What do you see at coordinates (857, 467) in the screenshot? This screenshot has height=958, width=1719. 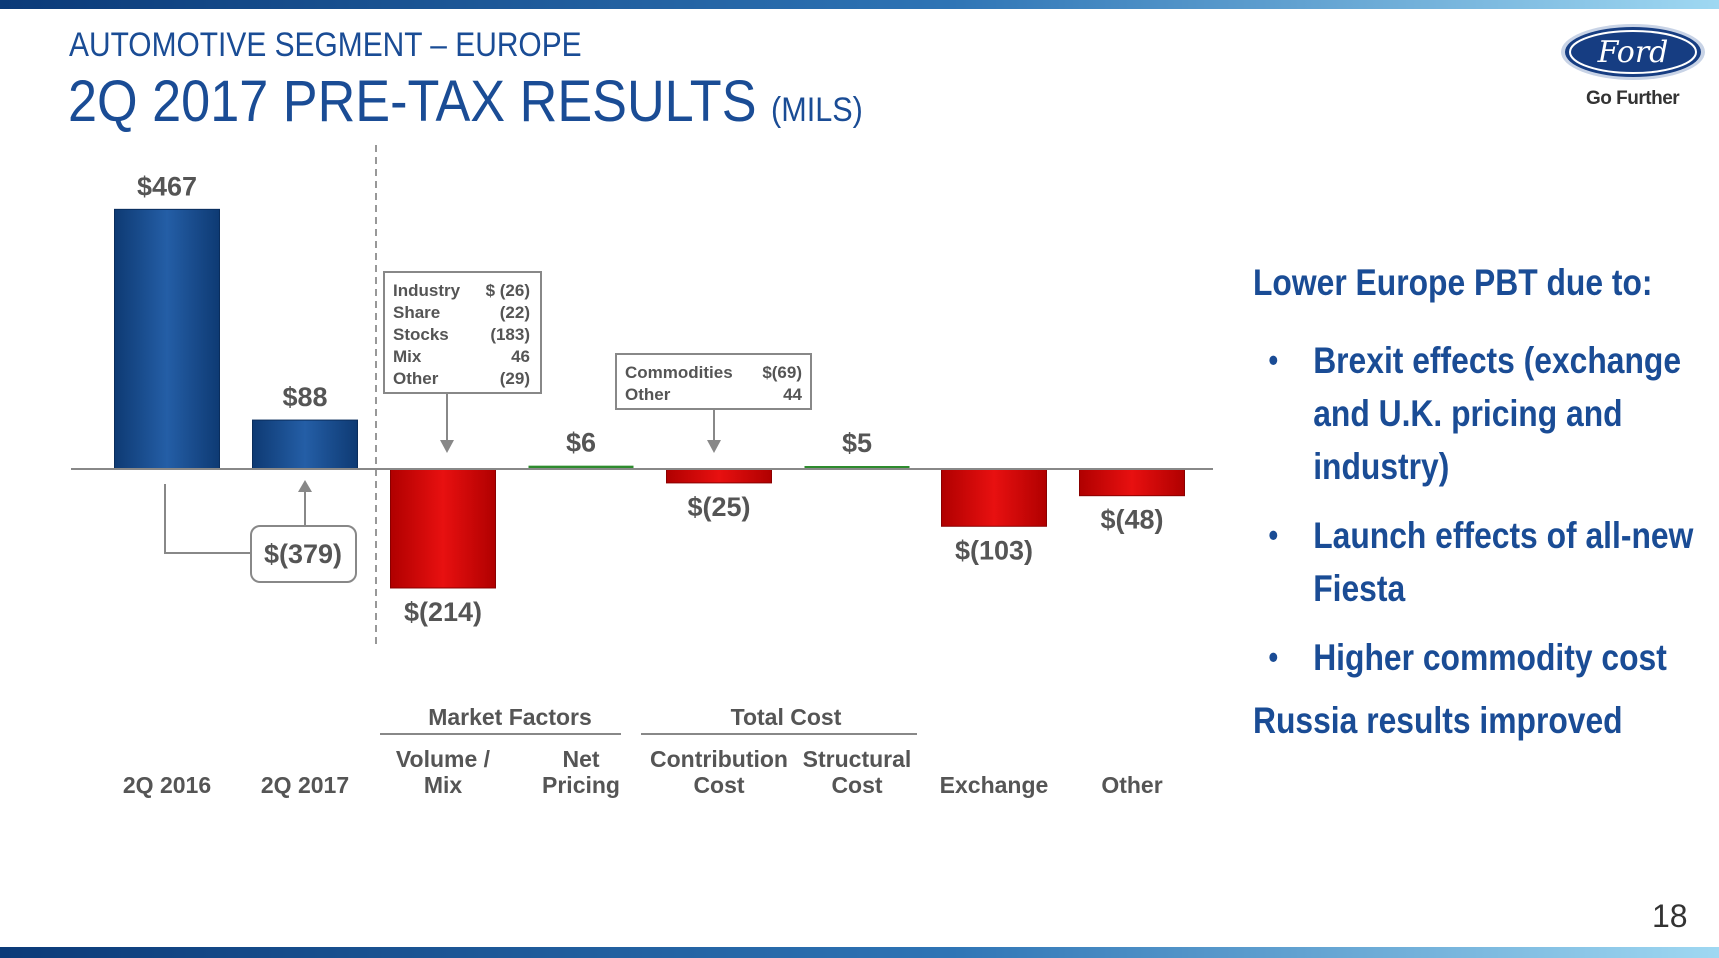 I see `bar-structural-cost` at bounding box center [857, 467].